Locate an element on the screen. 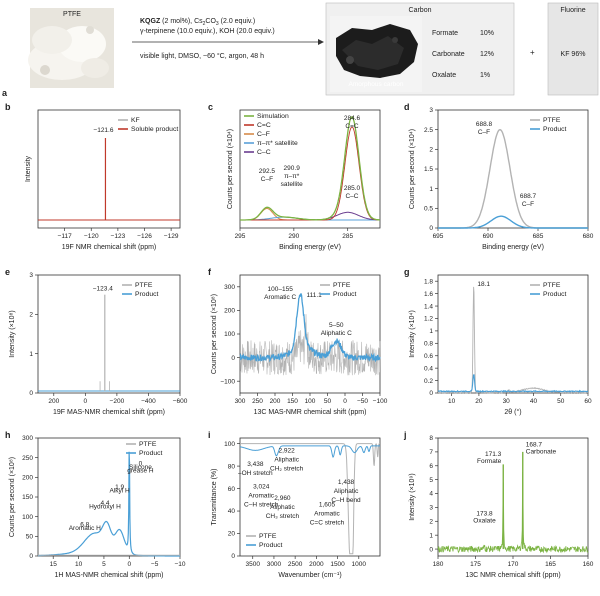  y-tick-label: 100 is located at coordinates (27, 517).